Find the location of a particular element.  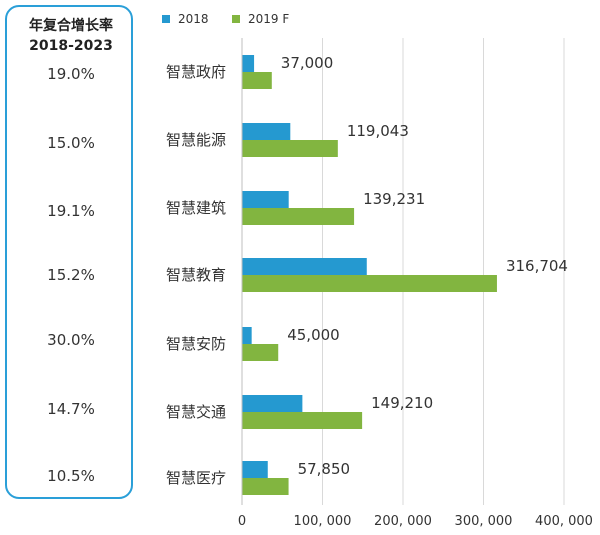

category-label: 智慧交通 is located at coordinates (196, 412).